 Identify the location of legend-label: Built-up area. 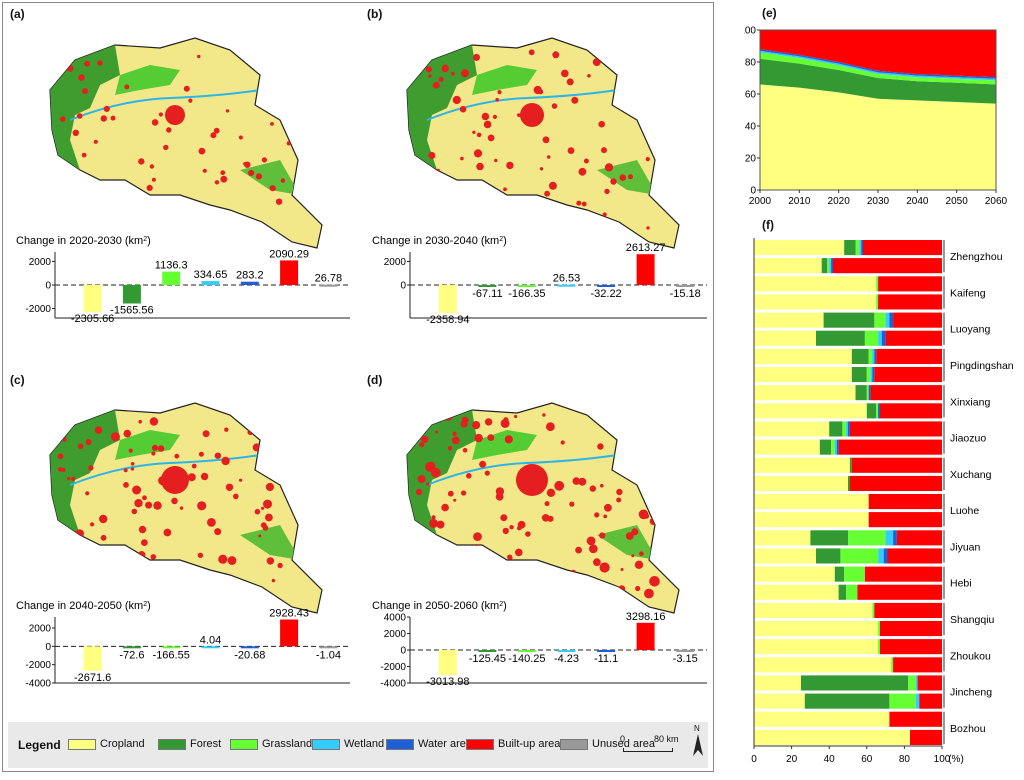
(529, 744).